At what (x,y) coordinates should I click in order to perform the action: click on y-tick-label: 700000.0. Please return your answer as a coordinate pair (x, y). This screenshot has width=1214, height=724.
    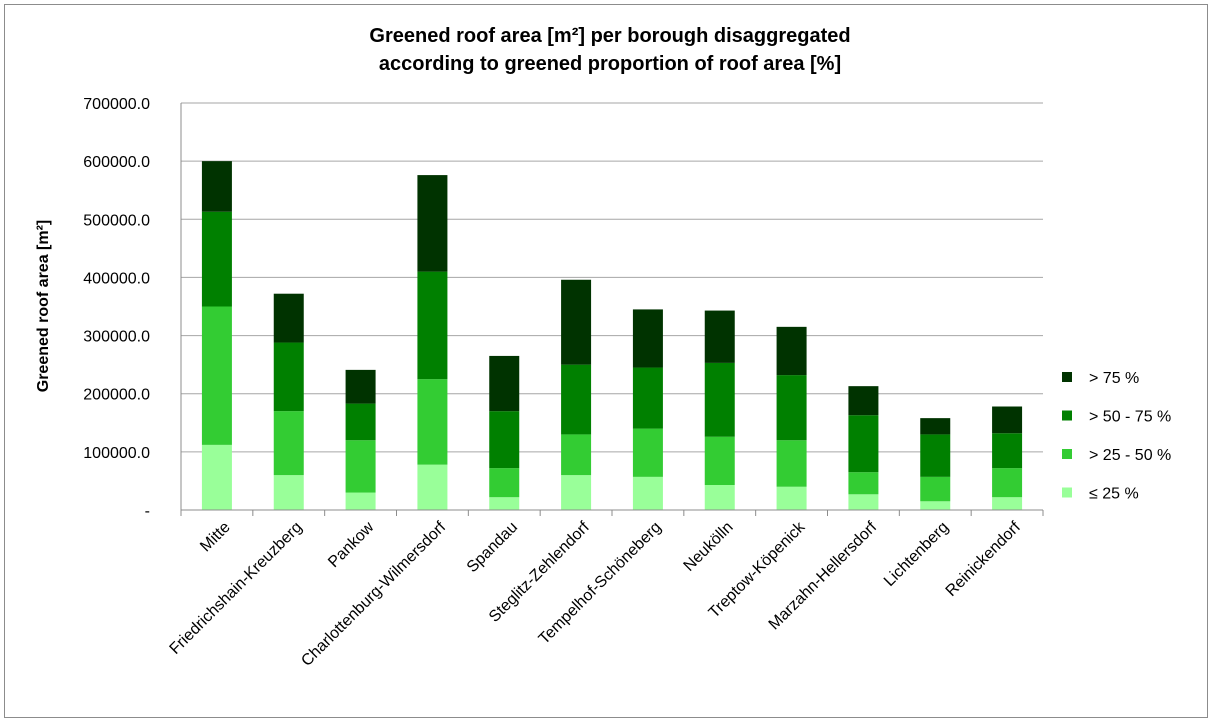
    Looking at the image, I should click on (116, 104).